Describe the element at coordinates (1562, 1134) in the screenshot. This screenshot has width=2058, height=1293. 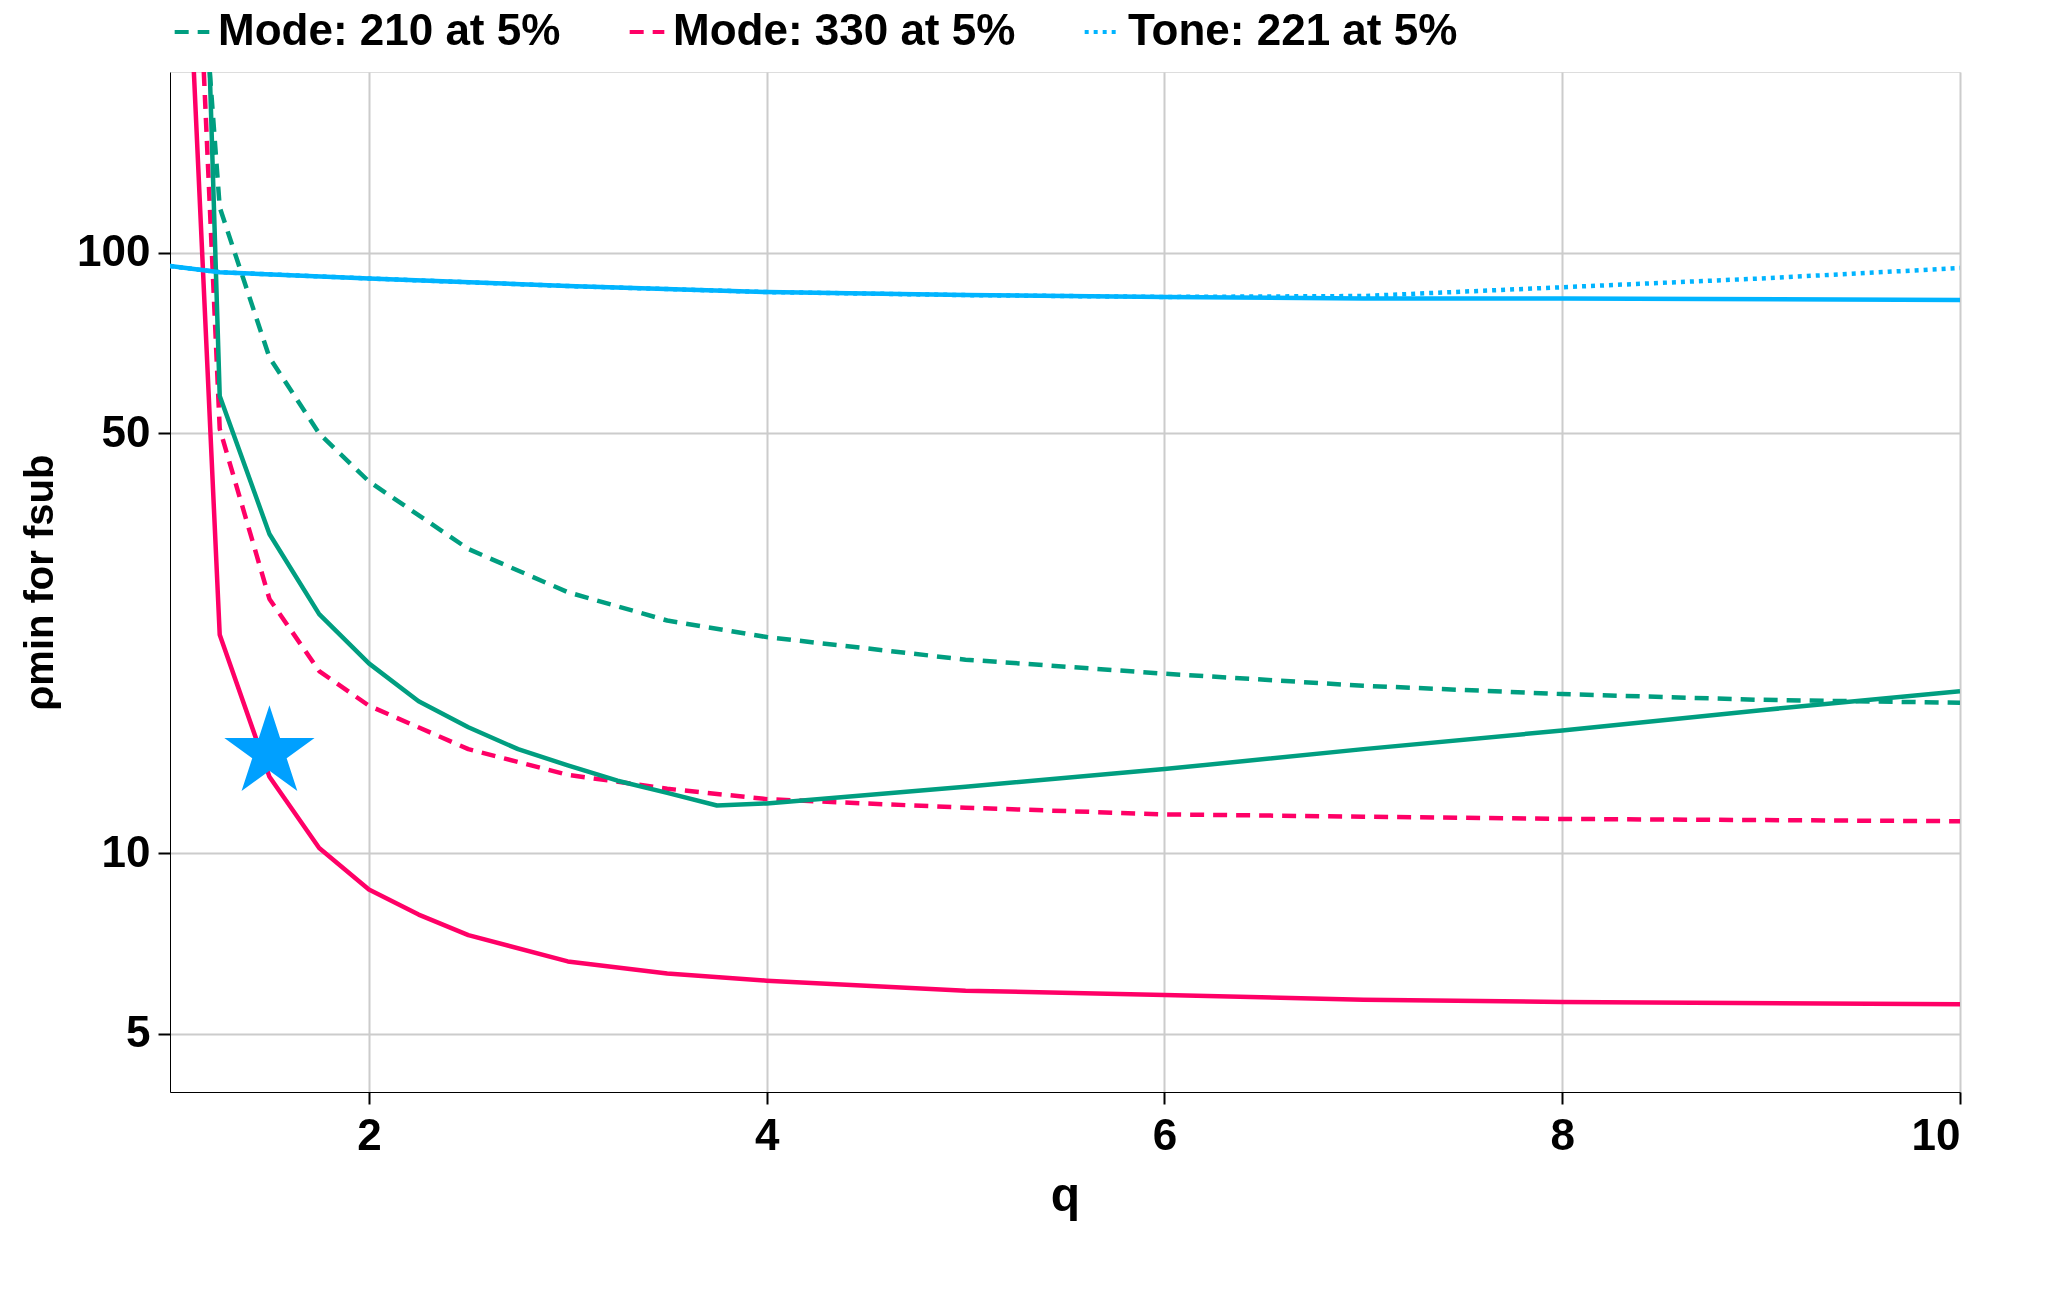
I see `x-tick-label: 8` at that location.